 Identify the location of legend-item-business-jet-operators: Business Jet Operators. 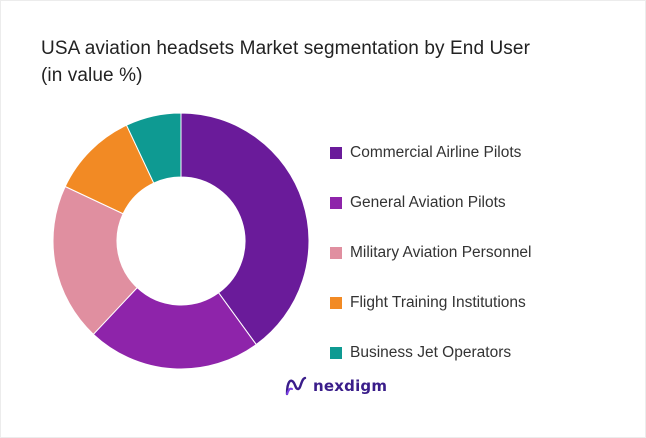
(480, 353).